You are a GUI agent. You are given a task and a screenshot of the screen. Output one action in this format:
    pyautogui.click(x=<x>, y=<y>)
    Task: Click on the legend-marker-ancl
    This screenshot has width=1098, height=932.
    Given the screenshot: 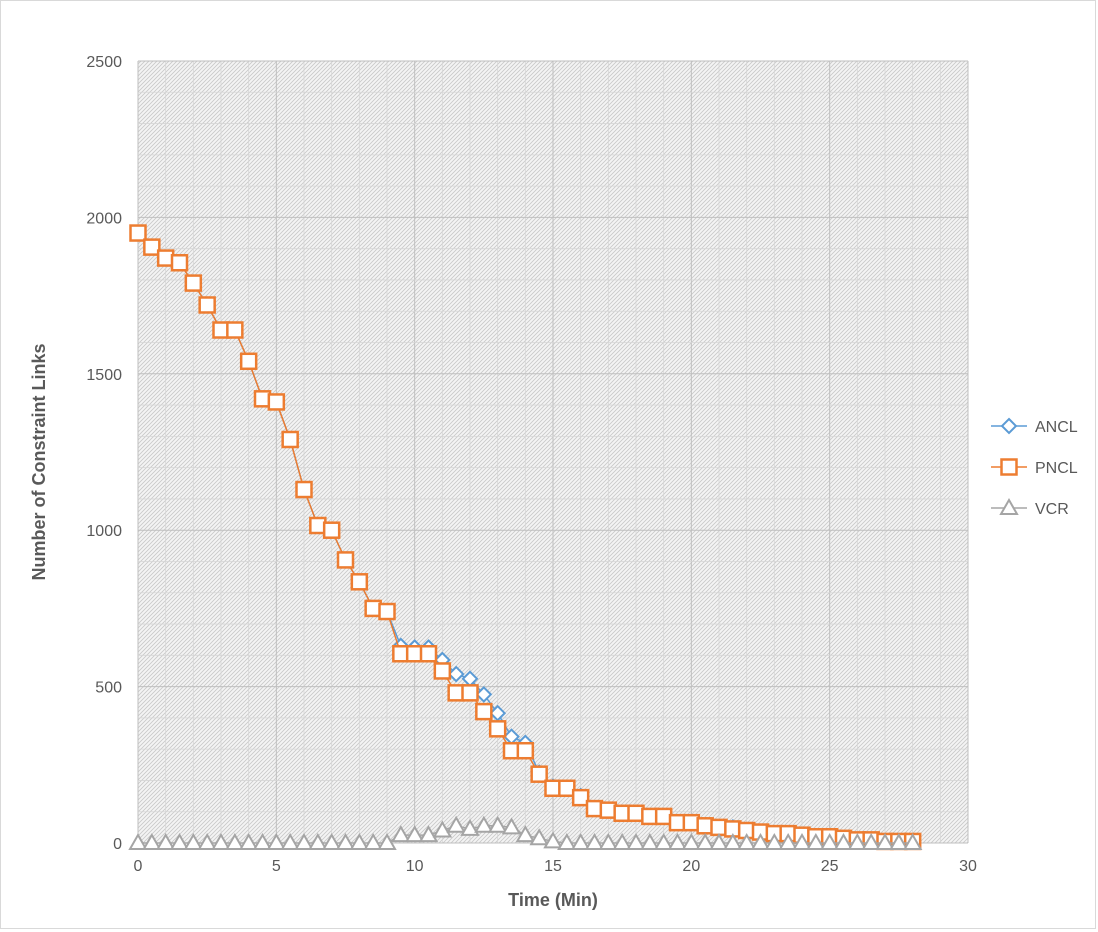 What is the action you would take?
    pyautogui.click(x=1009, y=426)
    